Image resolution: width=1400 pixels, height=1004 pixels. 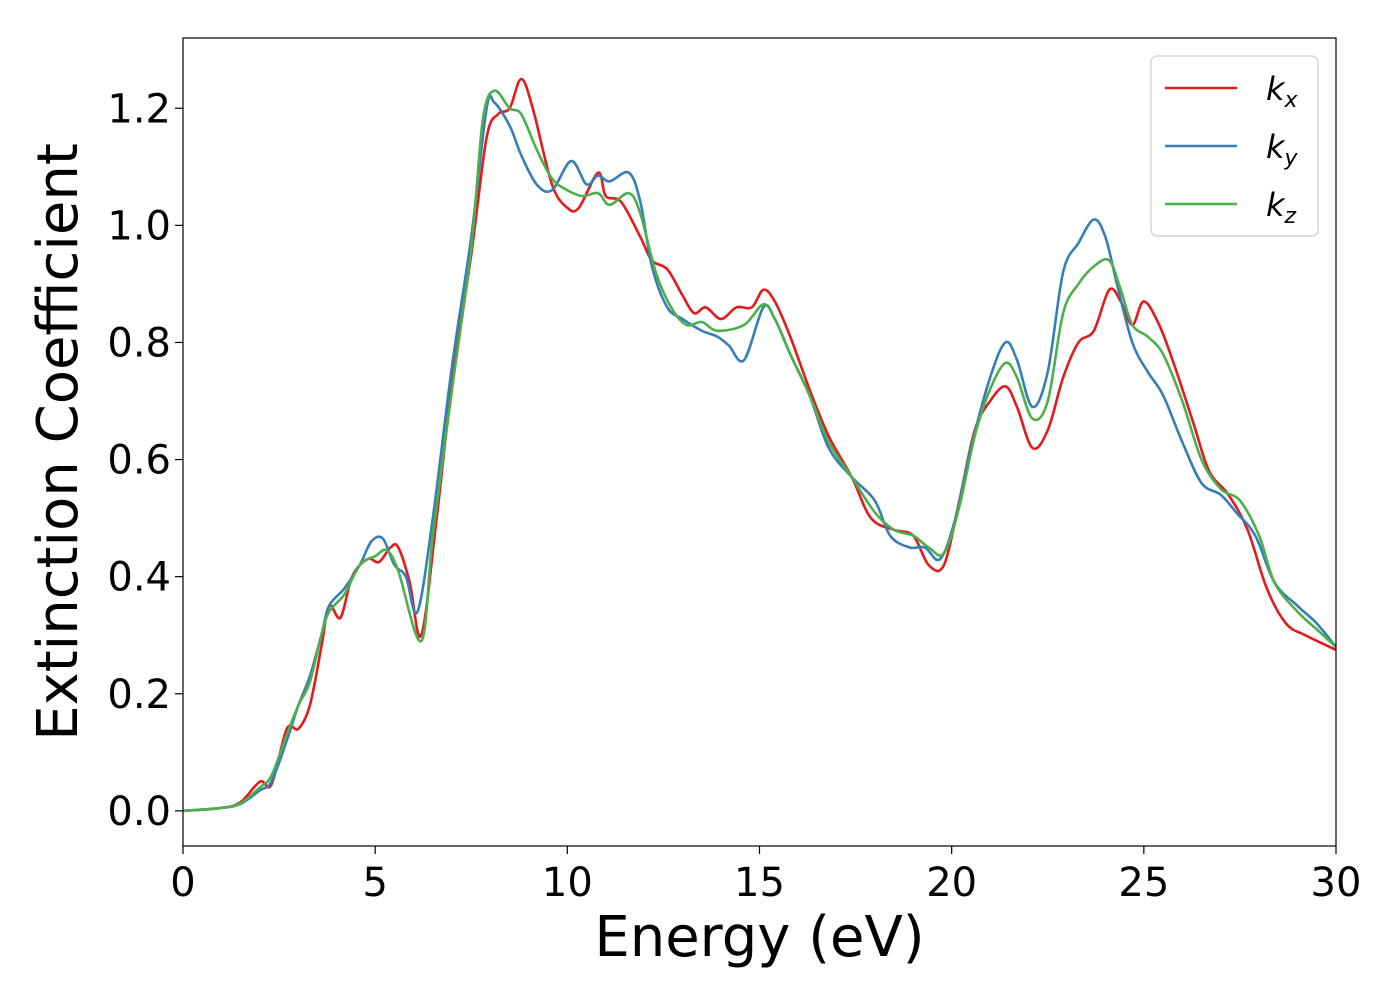 I want to click on legend-subscript: y, so click(x=1291, y=158).